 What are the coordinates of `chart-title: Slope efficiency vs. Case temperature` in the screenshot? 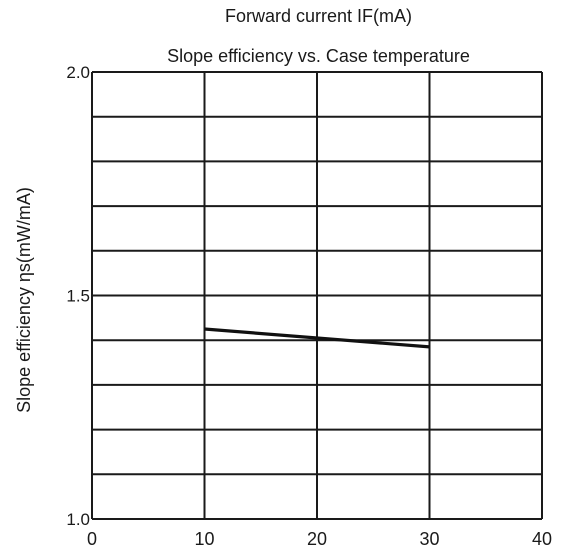 It's located at (318, 56).